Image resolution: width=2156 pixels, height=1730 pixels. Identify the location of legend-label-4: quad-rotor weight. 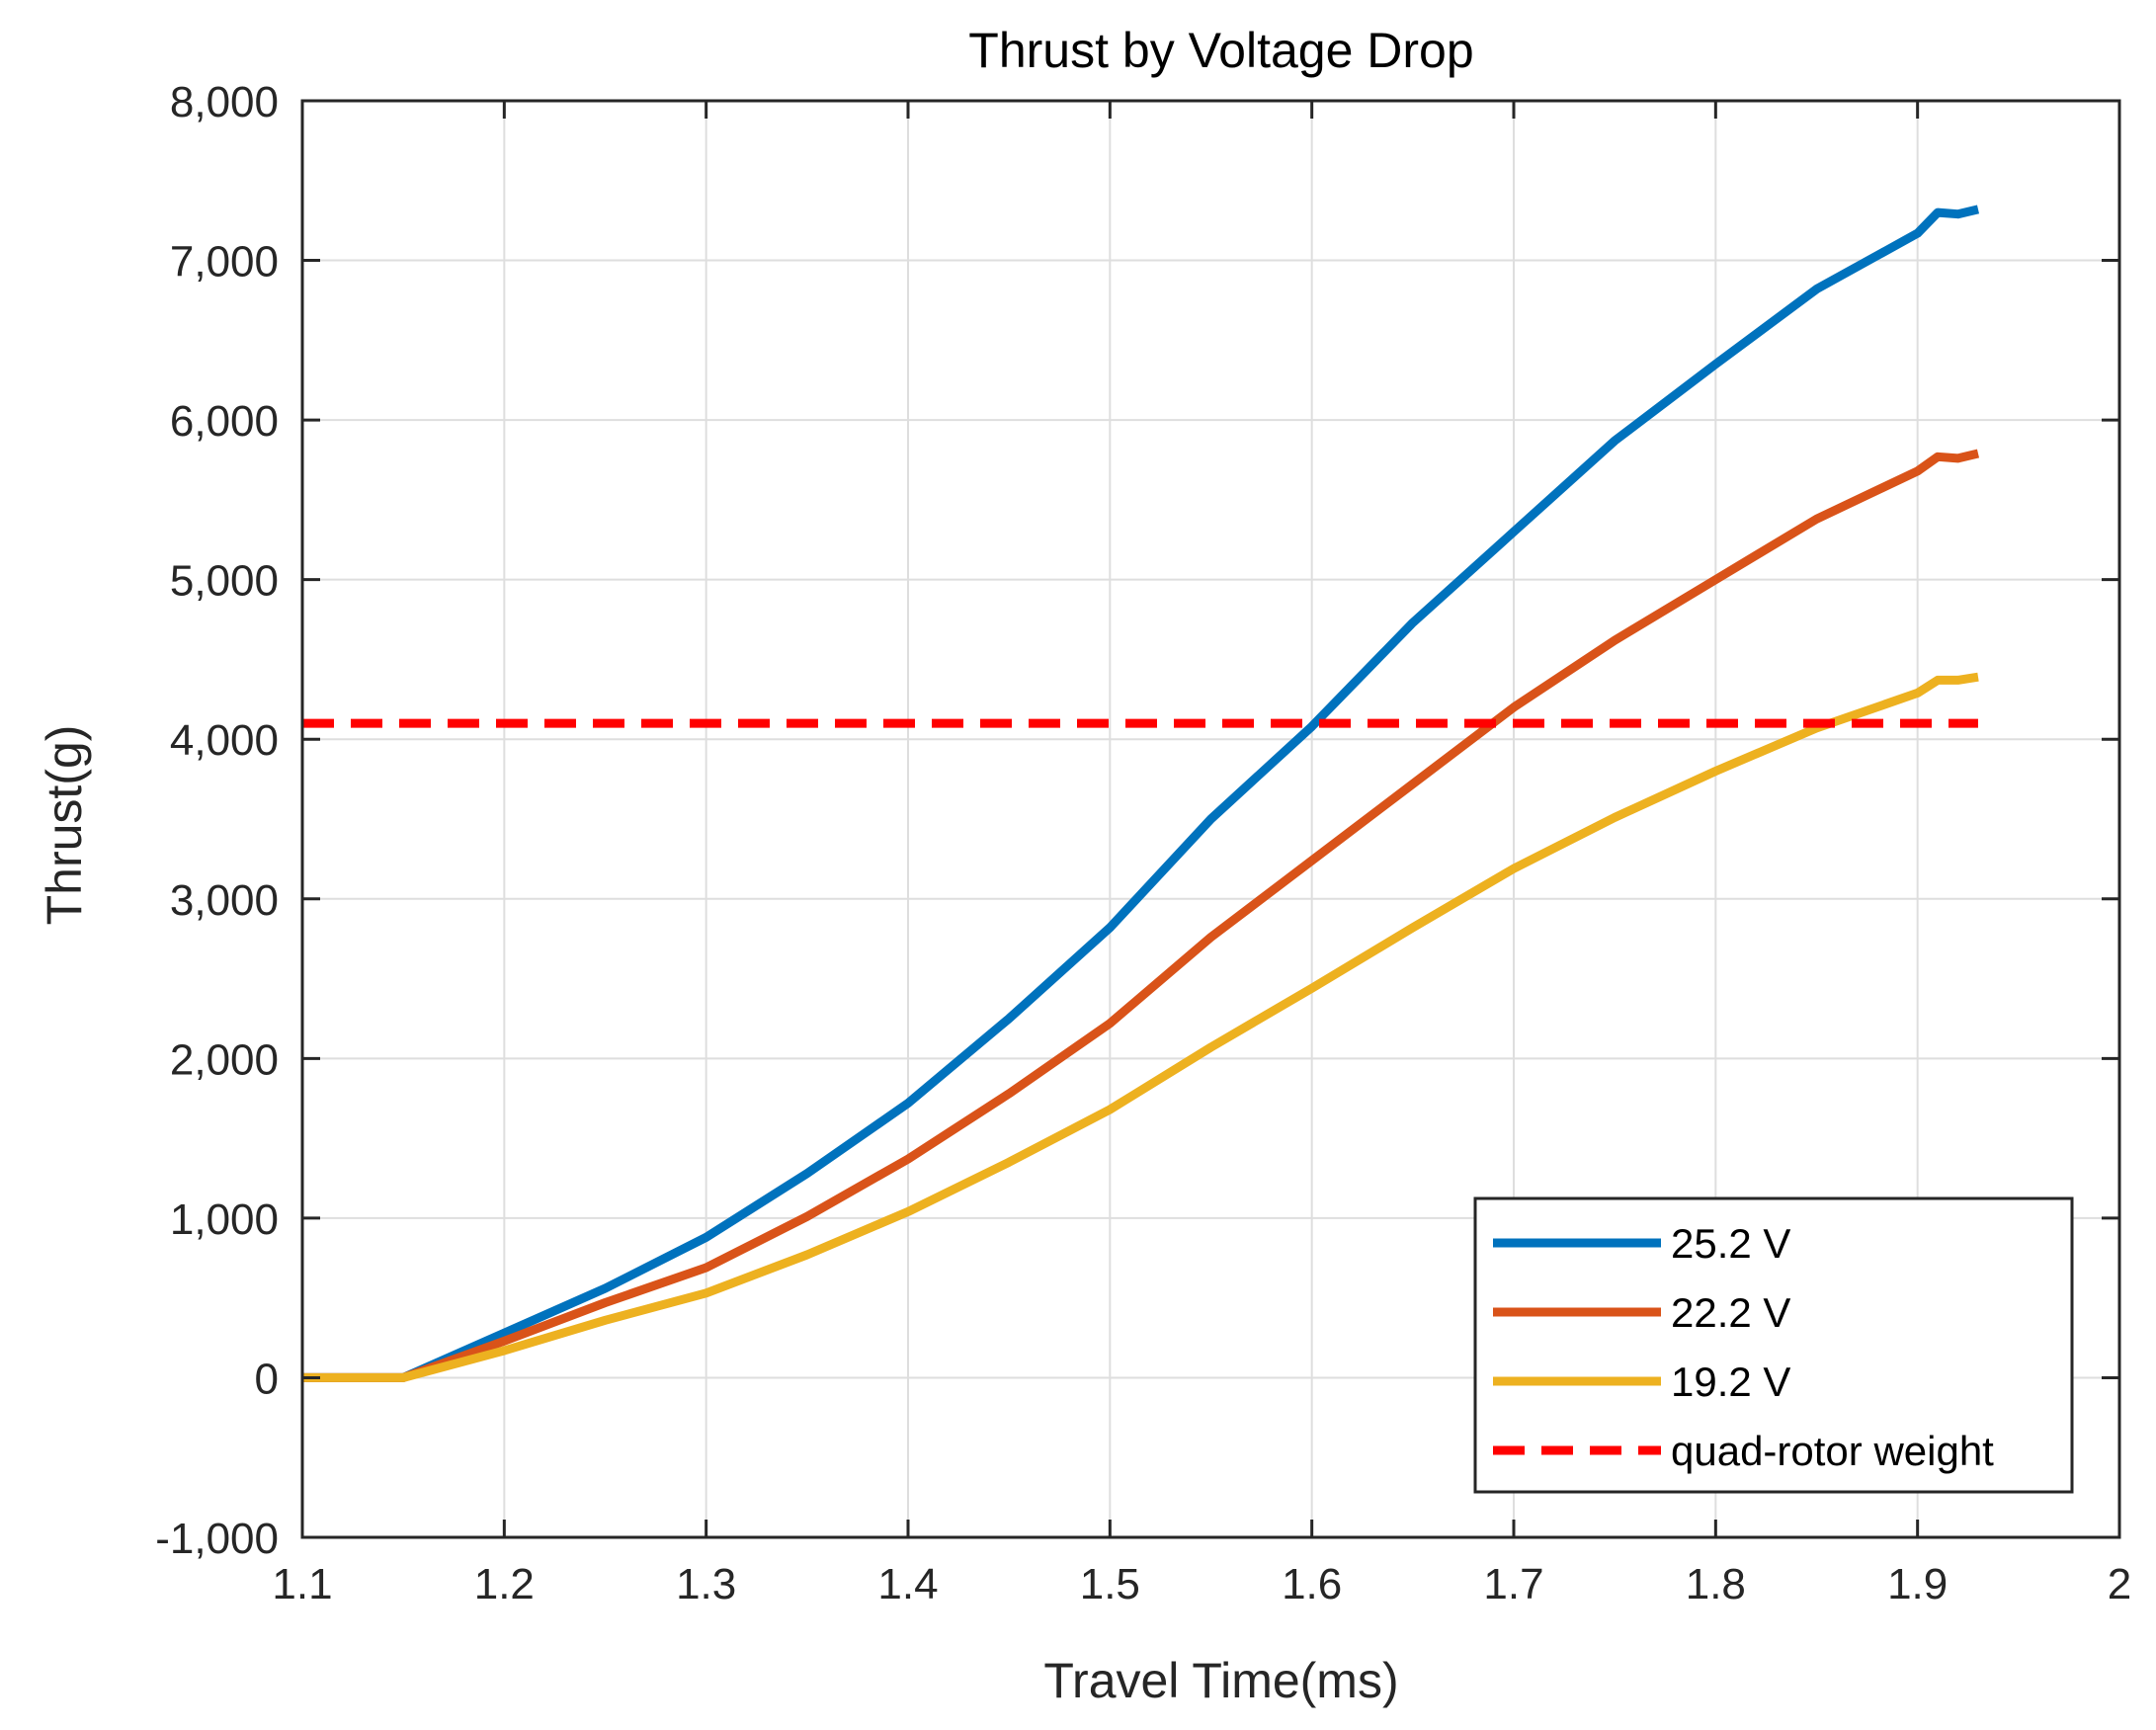
(1832, 1451).